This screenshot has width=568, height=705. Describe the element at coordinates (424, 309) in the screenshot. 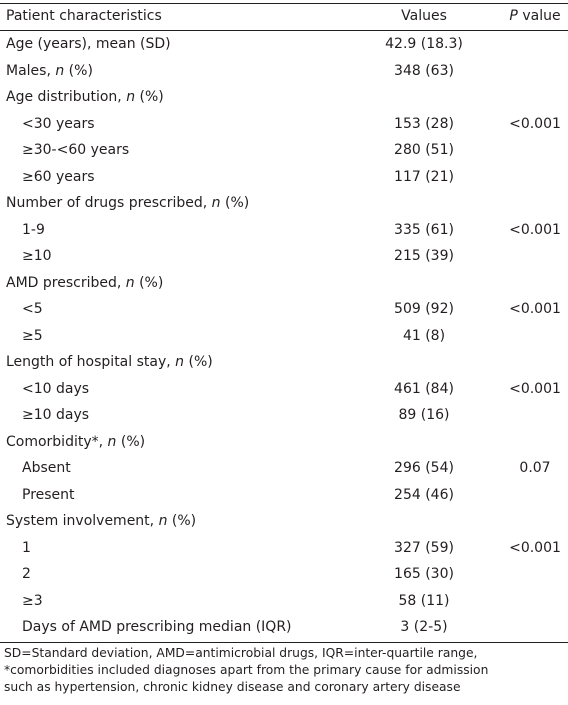

I see `row-value: 509 (92)` at that location.